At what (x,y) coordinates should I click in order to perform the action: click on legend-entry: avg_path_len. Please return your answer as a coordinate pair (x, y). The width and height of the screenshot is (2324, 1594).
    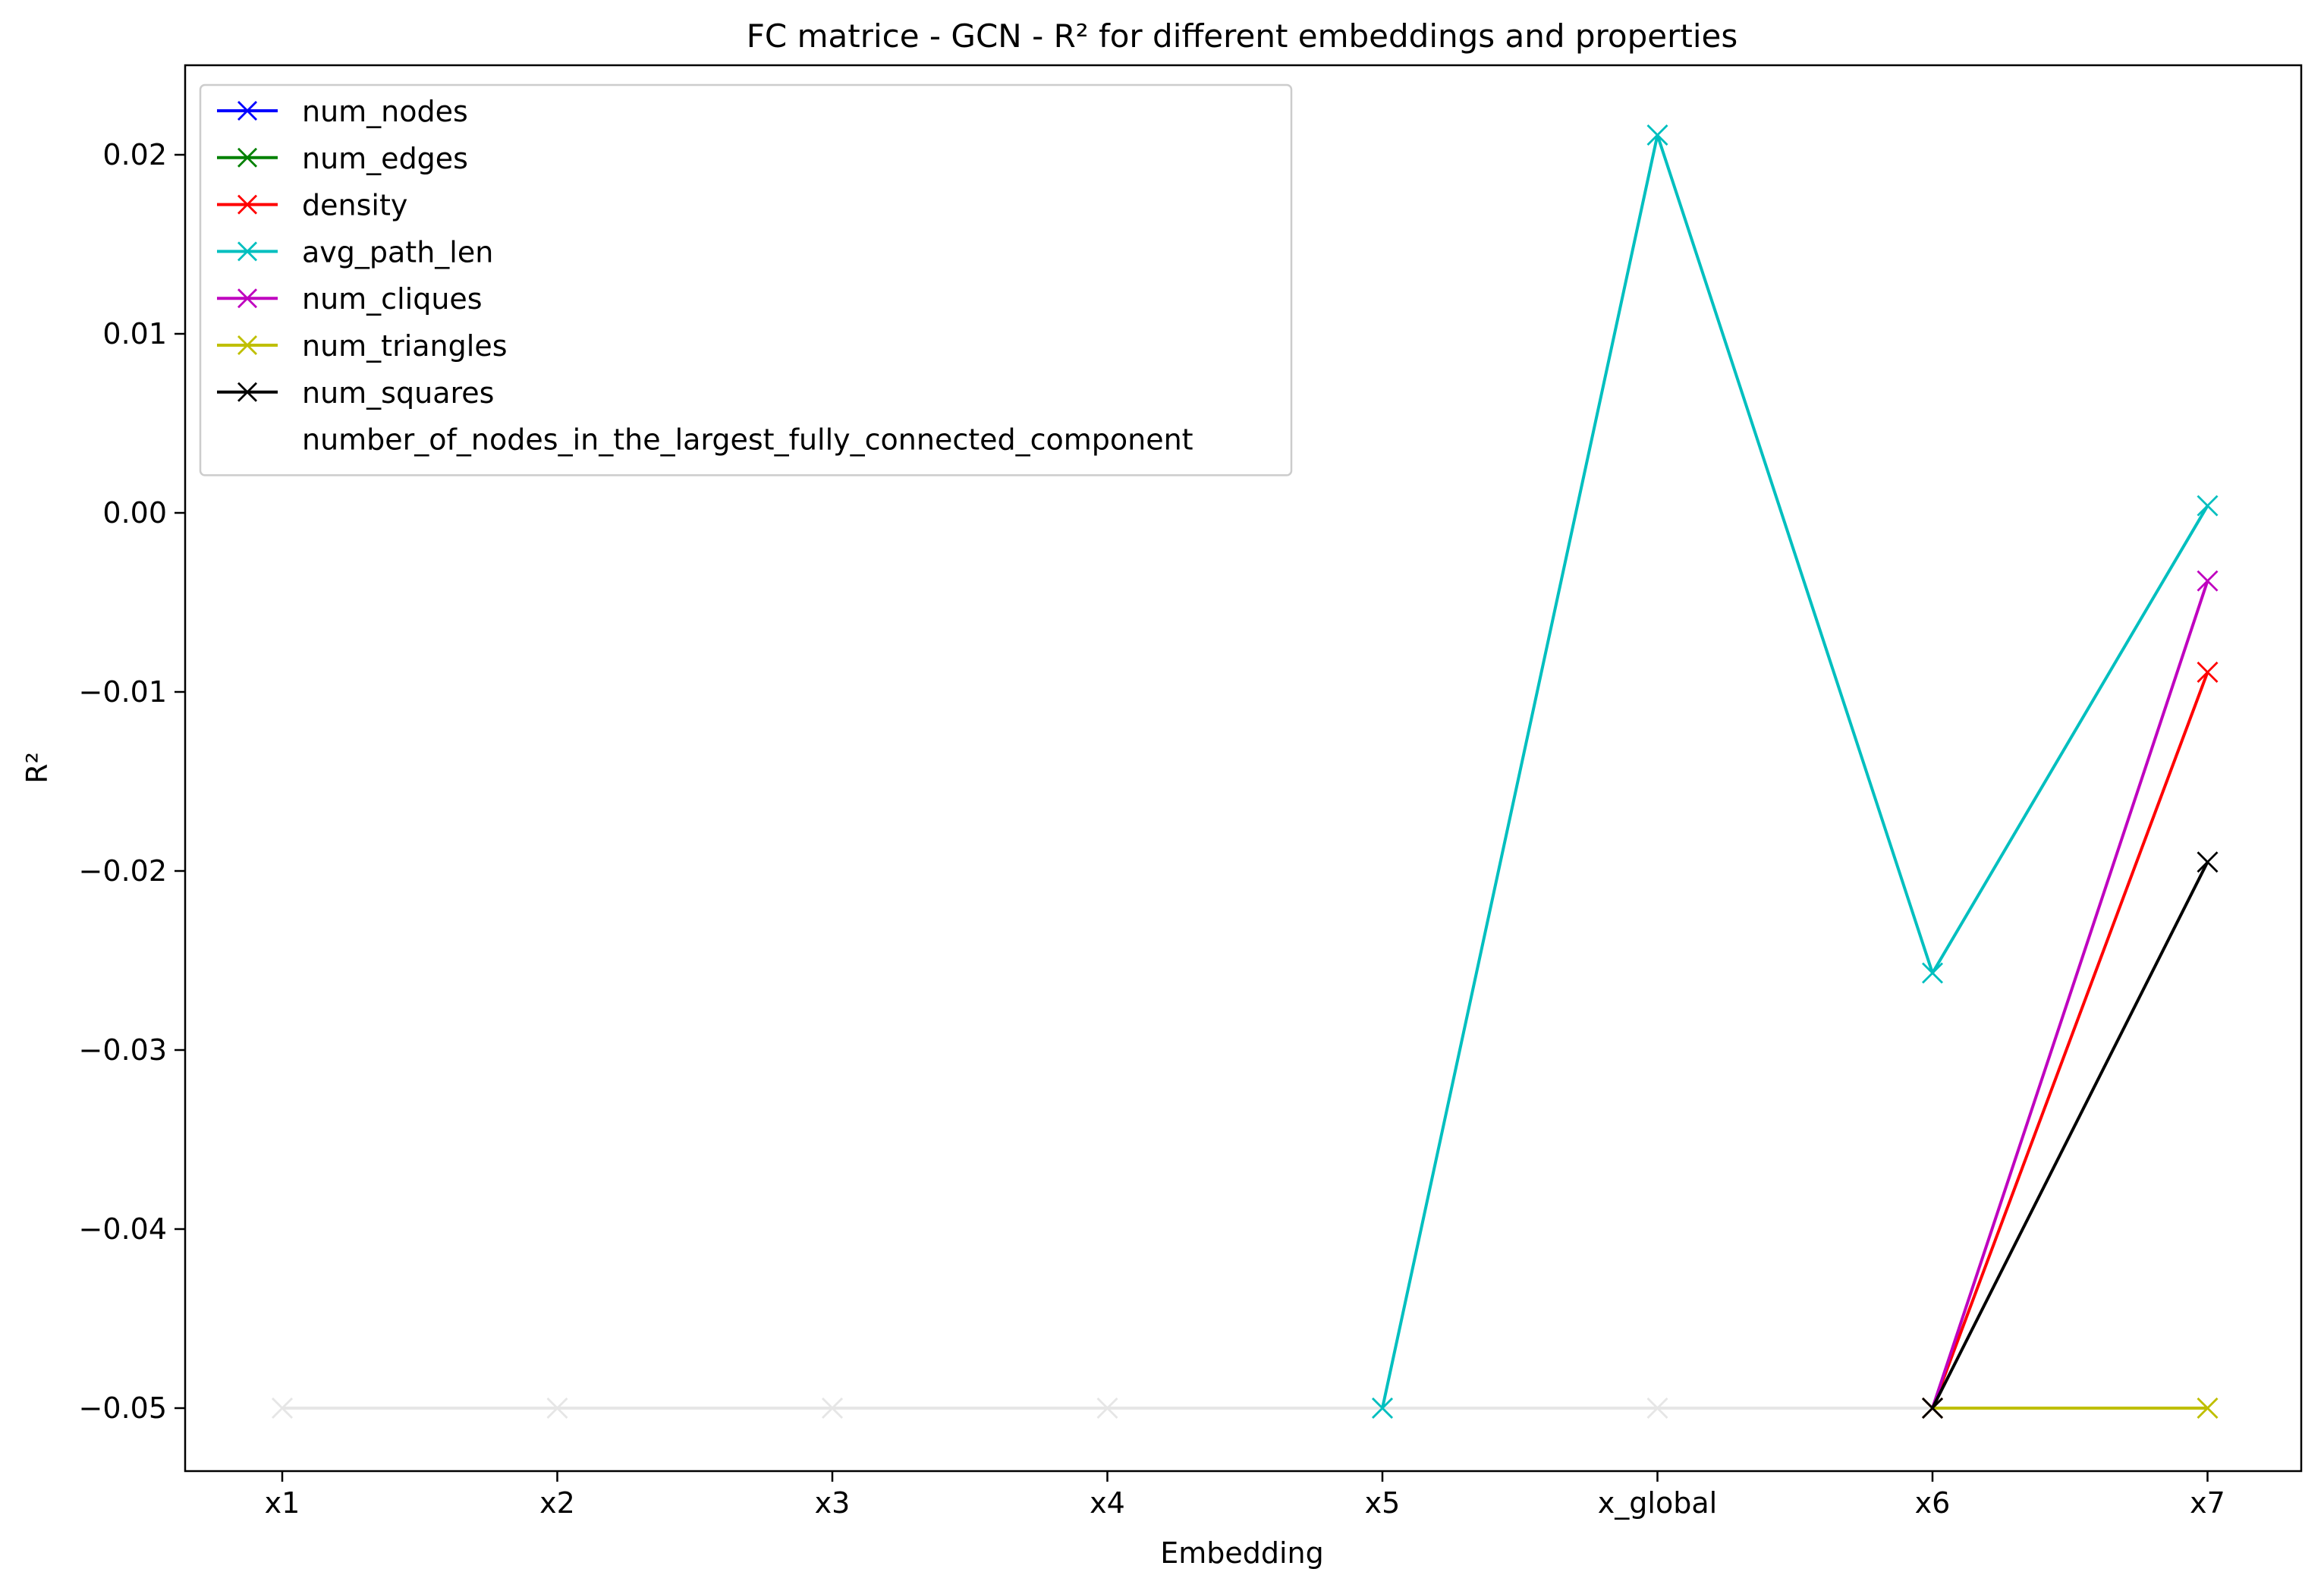
    Looking at the image, I should click on (355, 252).